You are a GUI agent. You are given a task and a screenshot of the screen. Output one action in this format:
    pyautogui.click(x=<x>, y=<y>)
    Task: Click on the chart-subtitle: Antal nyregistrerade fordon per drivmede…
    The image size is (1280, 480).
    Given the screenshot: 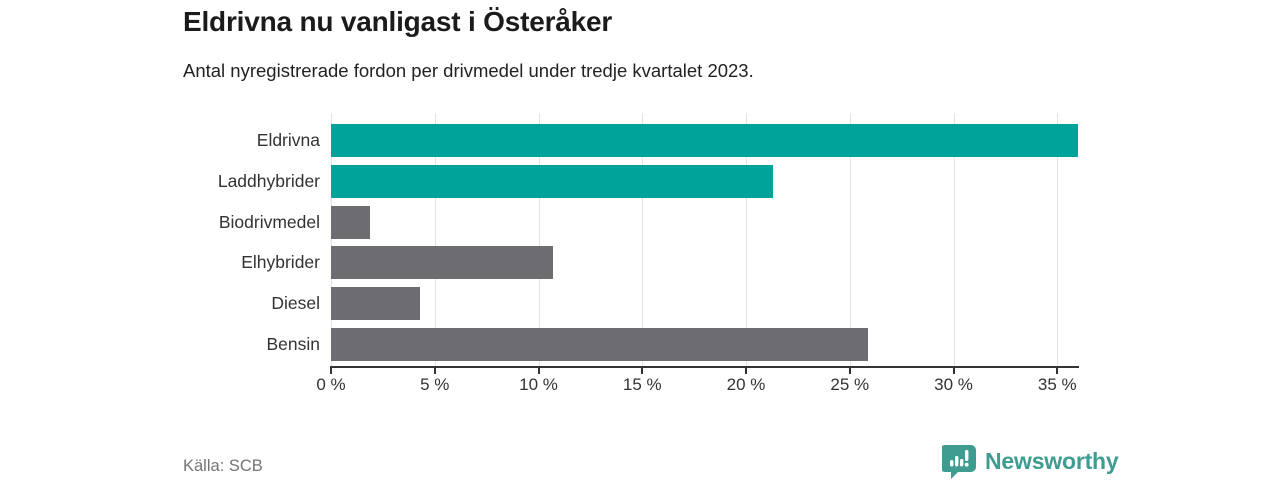 What is the action you would take?
    pyautogui.click(x=468, y=70)
    